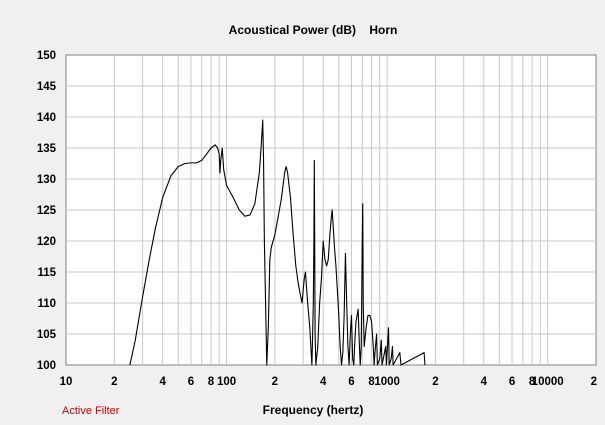 This screenshot has height=425, width=605. What do you see at coordinates (46, 242) in the screenshot?
I see `y-tick-label: 120` at bounding box center [46, 242].